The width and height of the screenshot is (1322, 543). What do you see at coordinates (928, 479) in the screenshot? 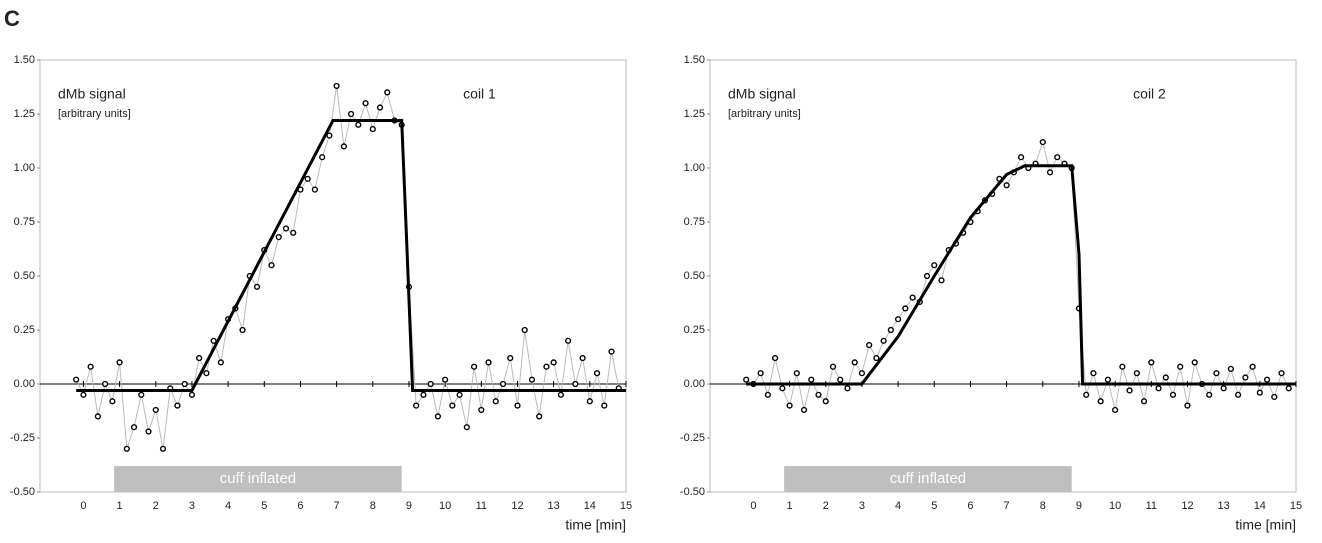
I see `shaded-span` at bounding box center [928, 479].